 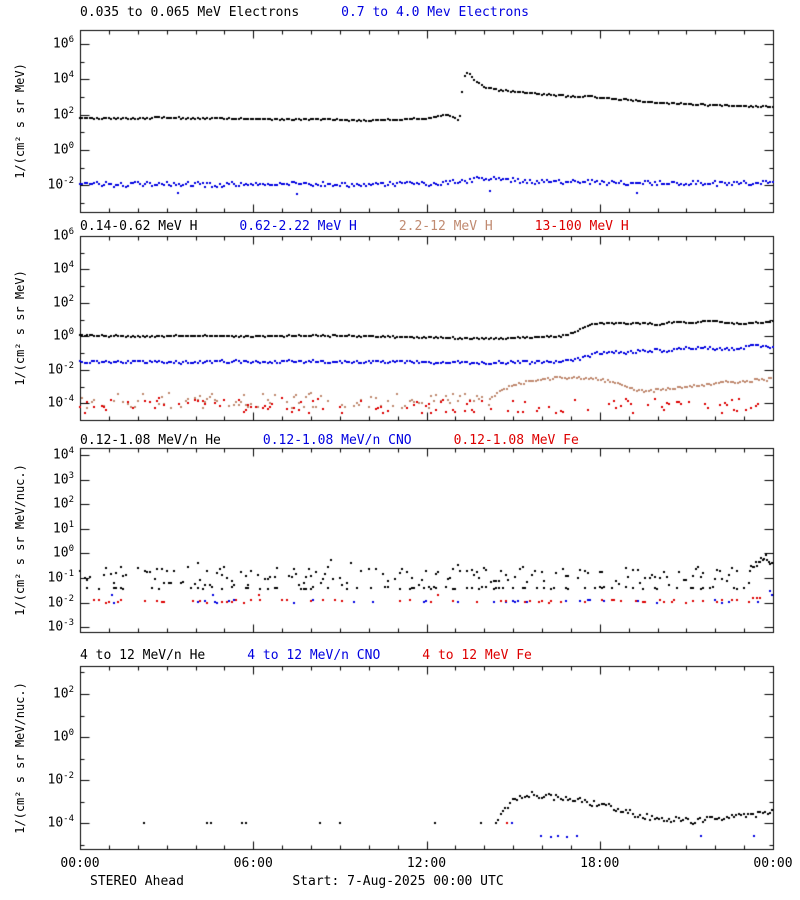 What do you see at coordinates (435, 12) in the screenshot?
I see `legend-item: 0.7 to 4.0 Mev Electrons` at bounding box center [435, 12].